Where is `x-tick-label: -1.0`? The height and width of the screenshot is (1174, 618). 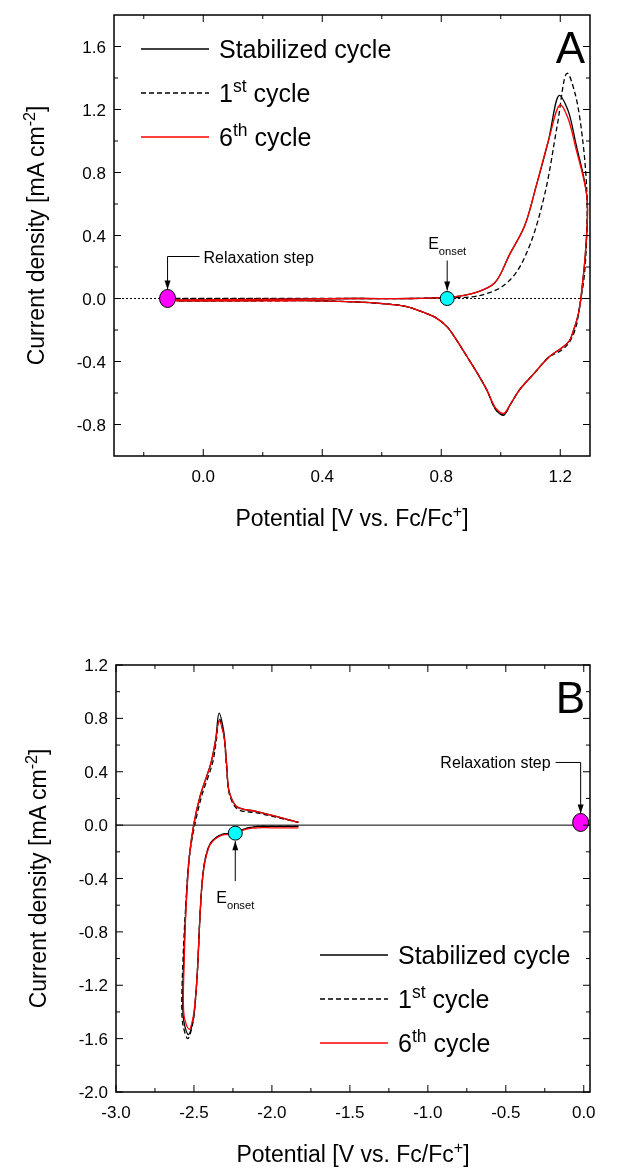 x-tick-label: -1.0 is located at coordinates (428, 1112).